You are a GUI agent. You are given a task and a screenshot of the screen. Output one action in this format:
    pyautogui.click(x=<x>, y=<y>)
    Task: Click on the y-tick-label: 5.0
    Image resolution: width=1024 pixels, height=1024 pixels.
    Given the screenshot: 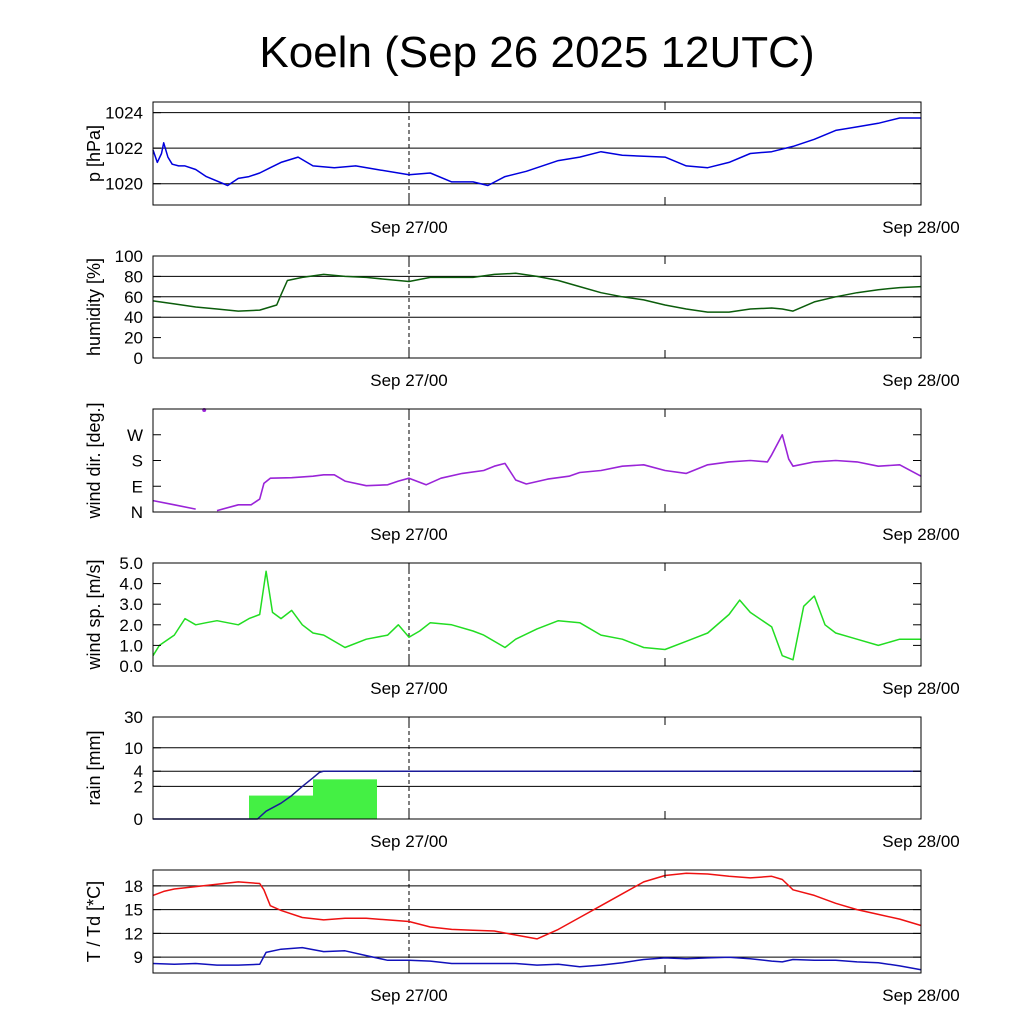 What is the action you would take?
    pyautogui.click(x=131, y=563)
    